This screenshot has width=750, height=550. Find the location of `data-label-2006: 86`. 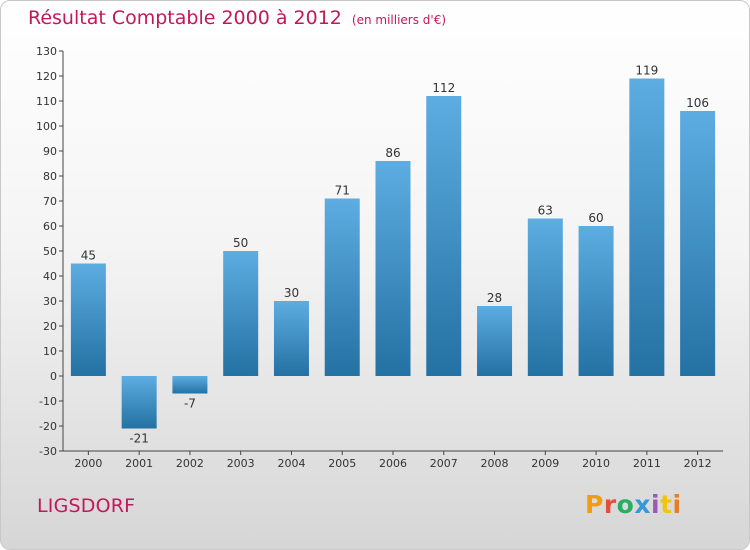

data-label-2006: 86 is located at coordinates (392, 153).